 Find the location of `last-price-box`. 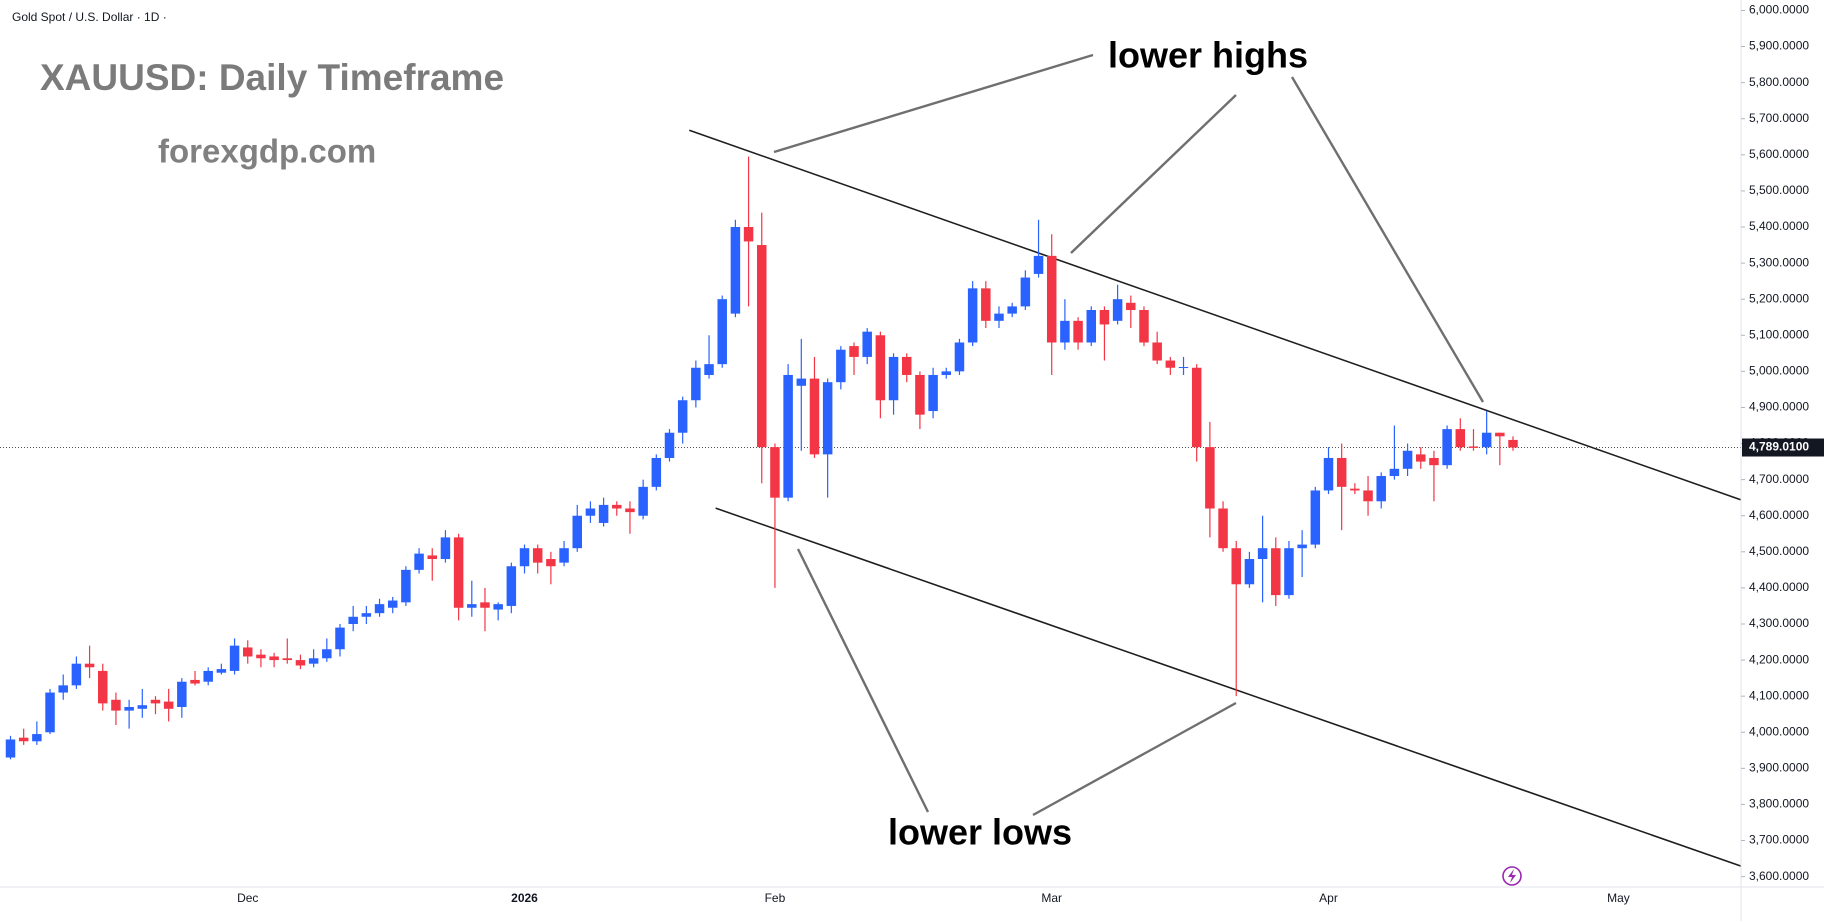

last-price-box is located at coordinates (1783, 447).